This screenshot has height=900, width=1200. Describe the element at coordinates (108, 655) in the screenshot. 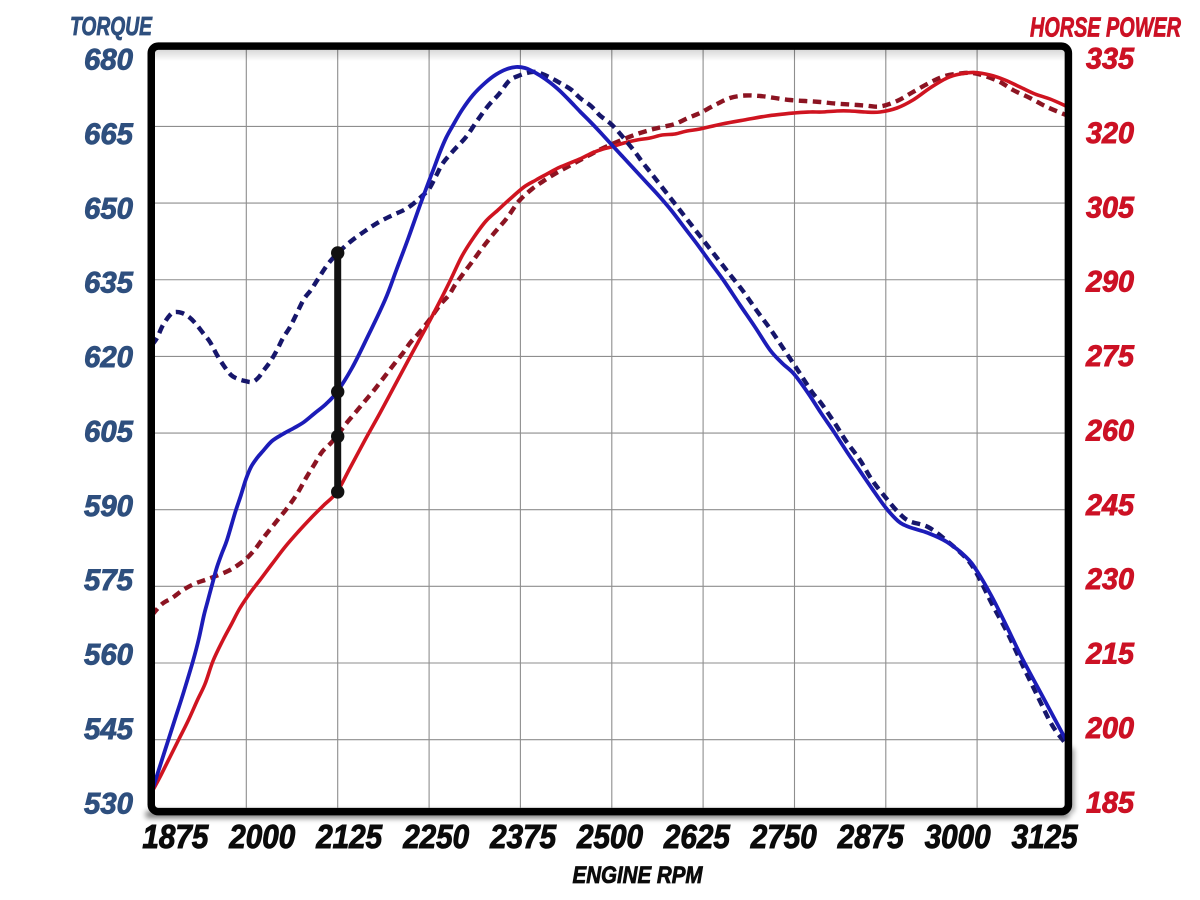

I see `svg-text: 560` at that location.